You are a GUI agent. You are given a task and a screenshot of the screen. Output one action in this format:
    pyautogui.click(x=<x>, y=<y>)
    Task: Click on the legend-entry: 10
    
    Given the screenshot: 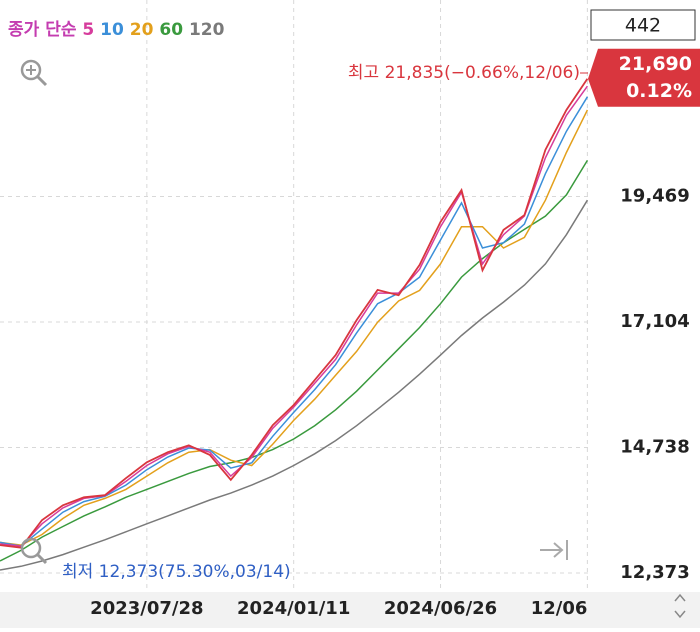 What is the action you would take?
    pyautogui.click(x=112, y=30)
    